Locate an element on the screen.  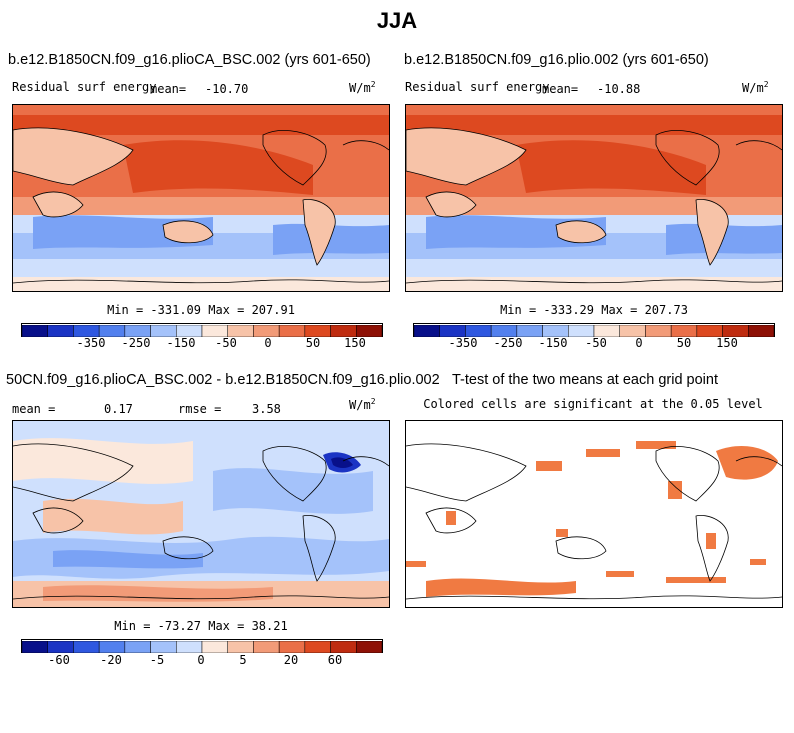
panel2-colorbar is located at coordinates (594, 330).